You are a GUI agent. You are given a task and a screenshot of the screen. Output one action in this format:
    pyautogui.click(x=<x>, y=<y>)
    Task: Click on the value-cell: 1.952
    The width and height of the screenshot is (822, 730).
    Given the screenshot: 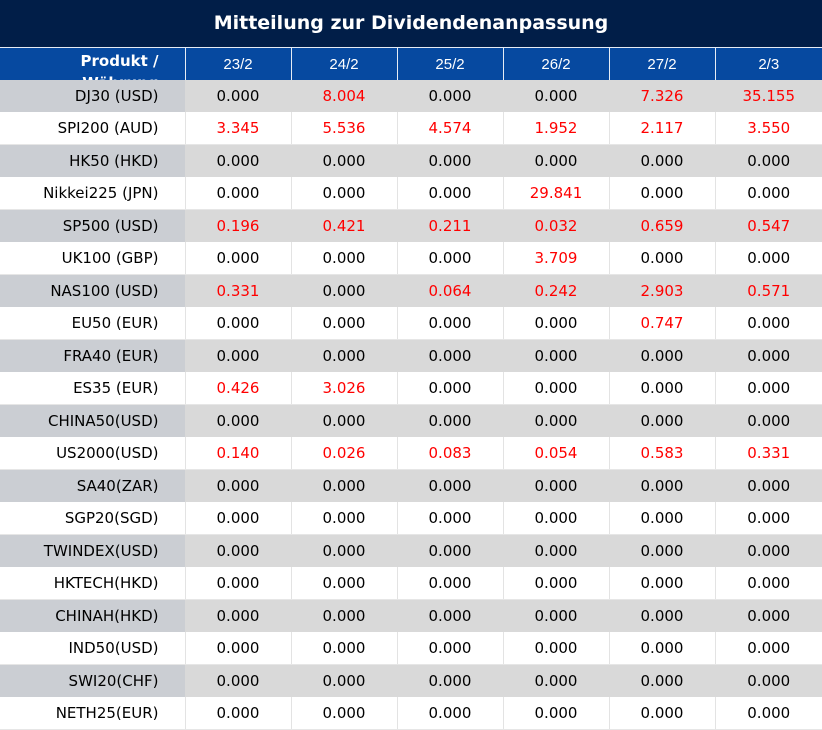 What is the action you would take?
    pyautogui.click(x=555, y=128)
    